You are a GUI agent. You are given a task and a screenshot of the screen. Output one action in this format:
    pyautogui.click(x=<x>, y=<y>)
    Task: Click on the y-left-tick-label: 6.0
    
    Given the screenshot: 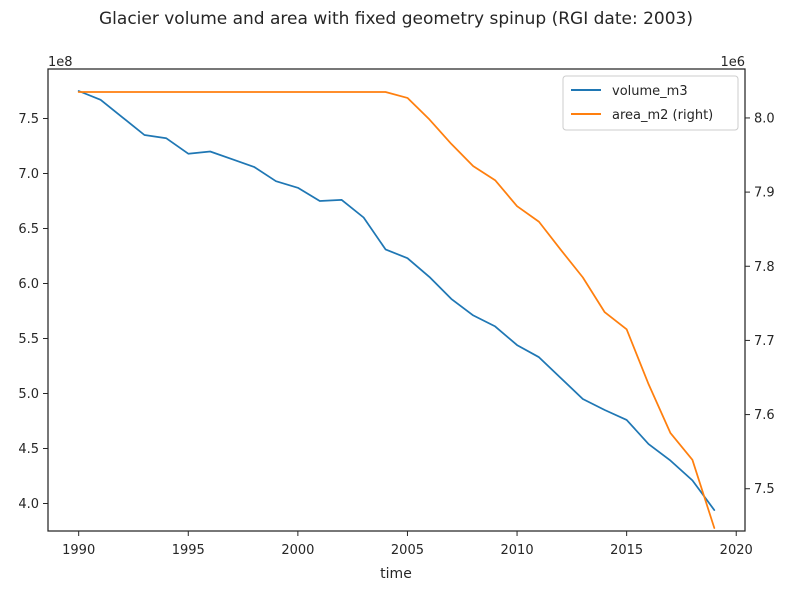 What is the action you would take?
    pyautogui.click(x=28, y=284)
    